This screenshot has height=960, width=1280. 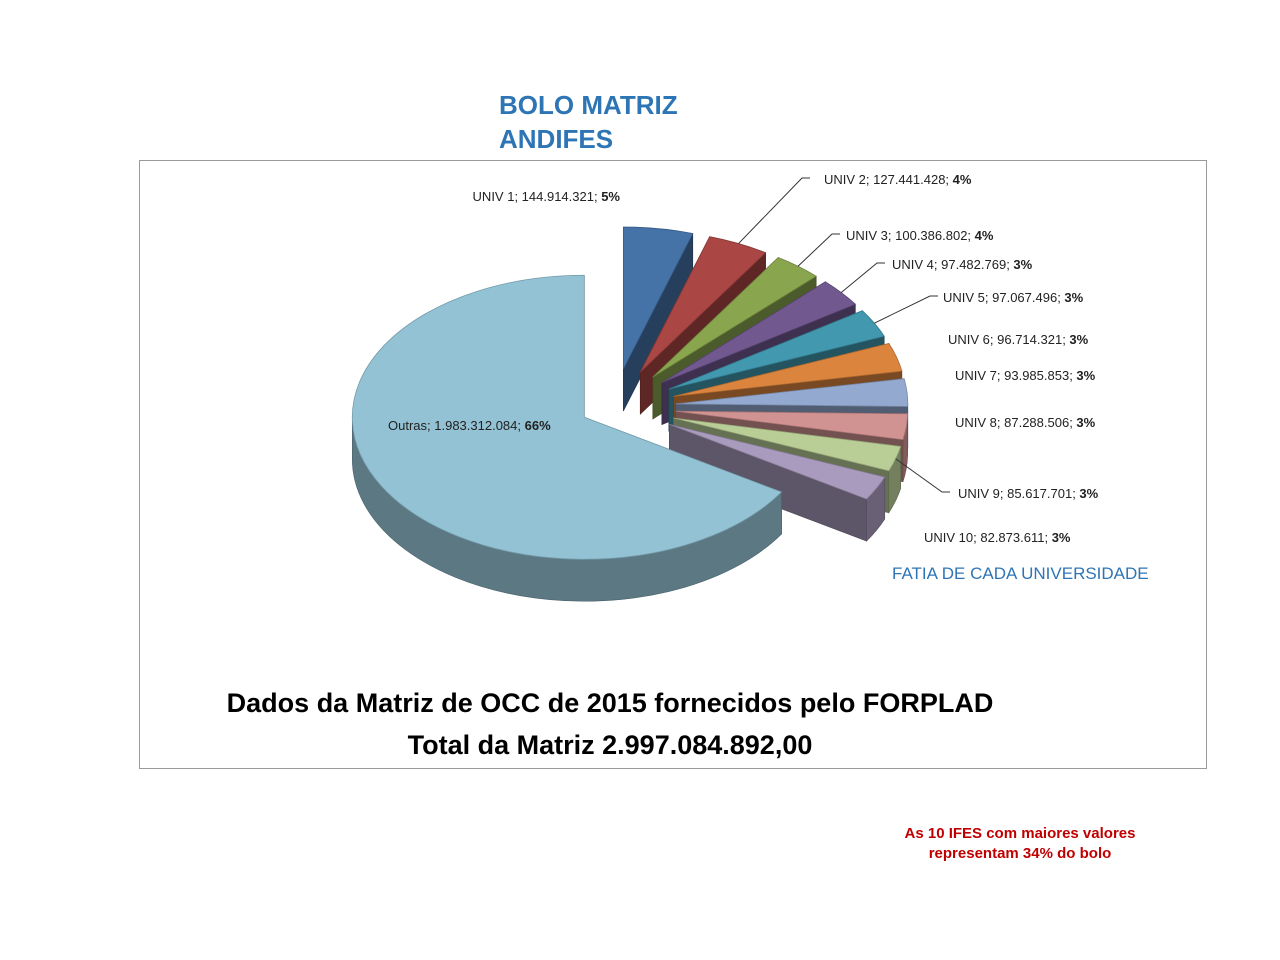 I want to click on pie-label-percent: 5%, so click(x=610, y=196).